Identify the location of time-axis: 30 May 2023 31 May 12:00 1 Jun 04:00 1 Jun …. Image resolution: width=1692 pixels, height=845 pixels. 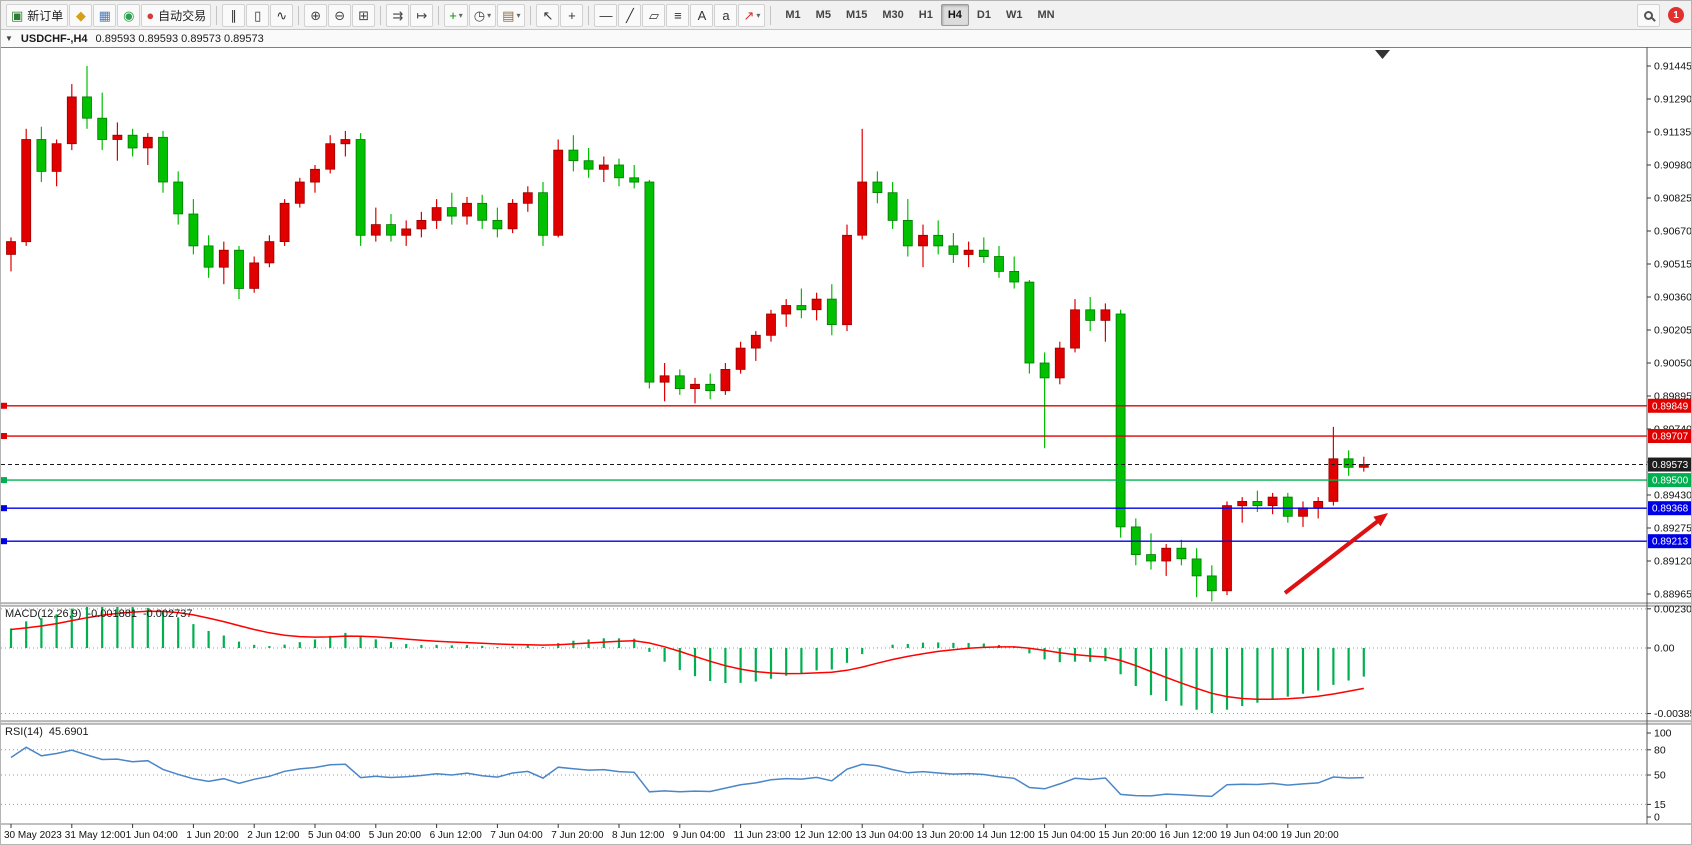
(671, 832).